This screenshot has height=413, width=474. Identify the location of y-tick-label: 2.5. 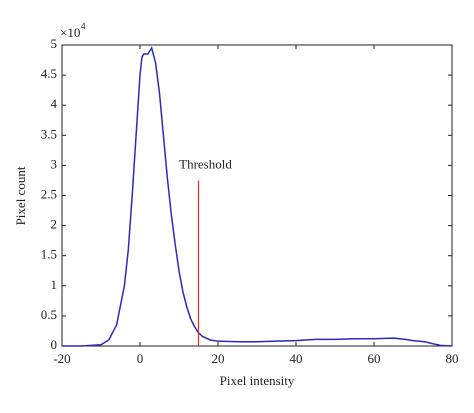
(49, 193).